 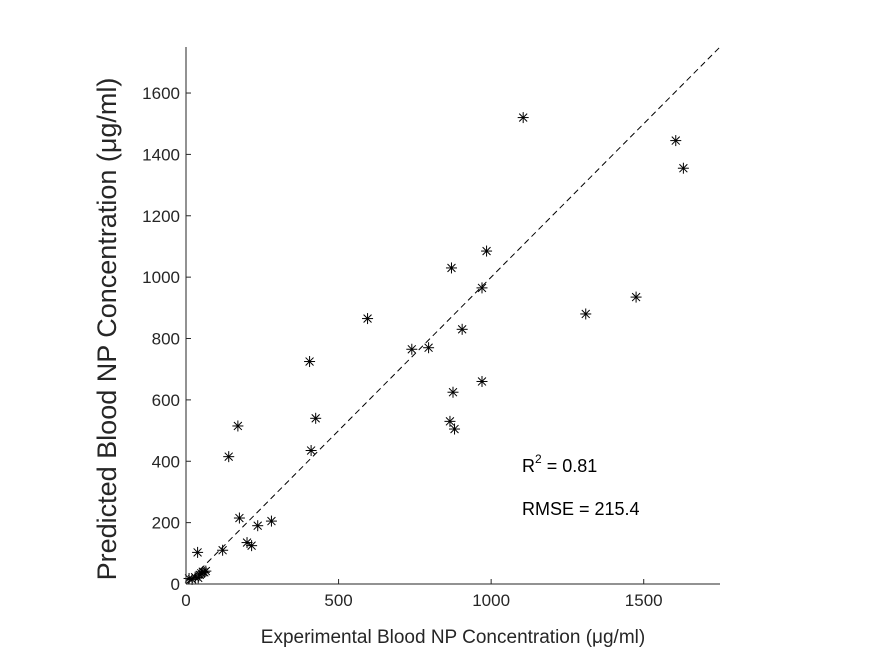 I want to click on r-squared-symbol: R, so click(x=528, y=466).